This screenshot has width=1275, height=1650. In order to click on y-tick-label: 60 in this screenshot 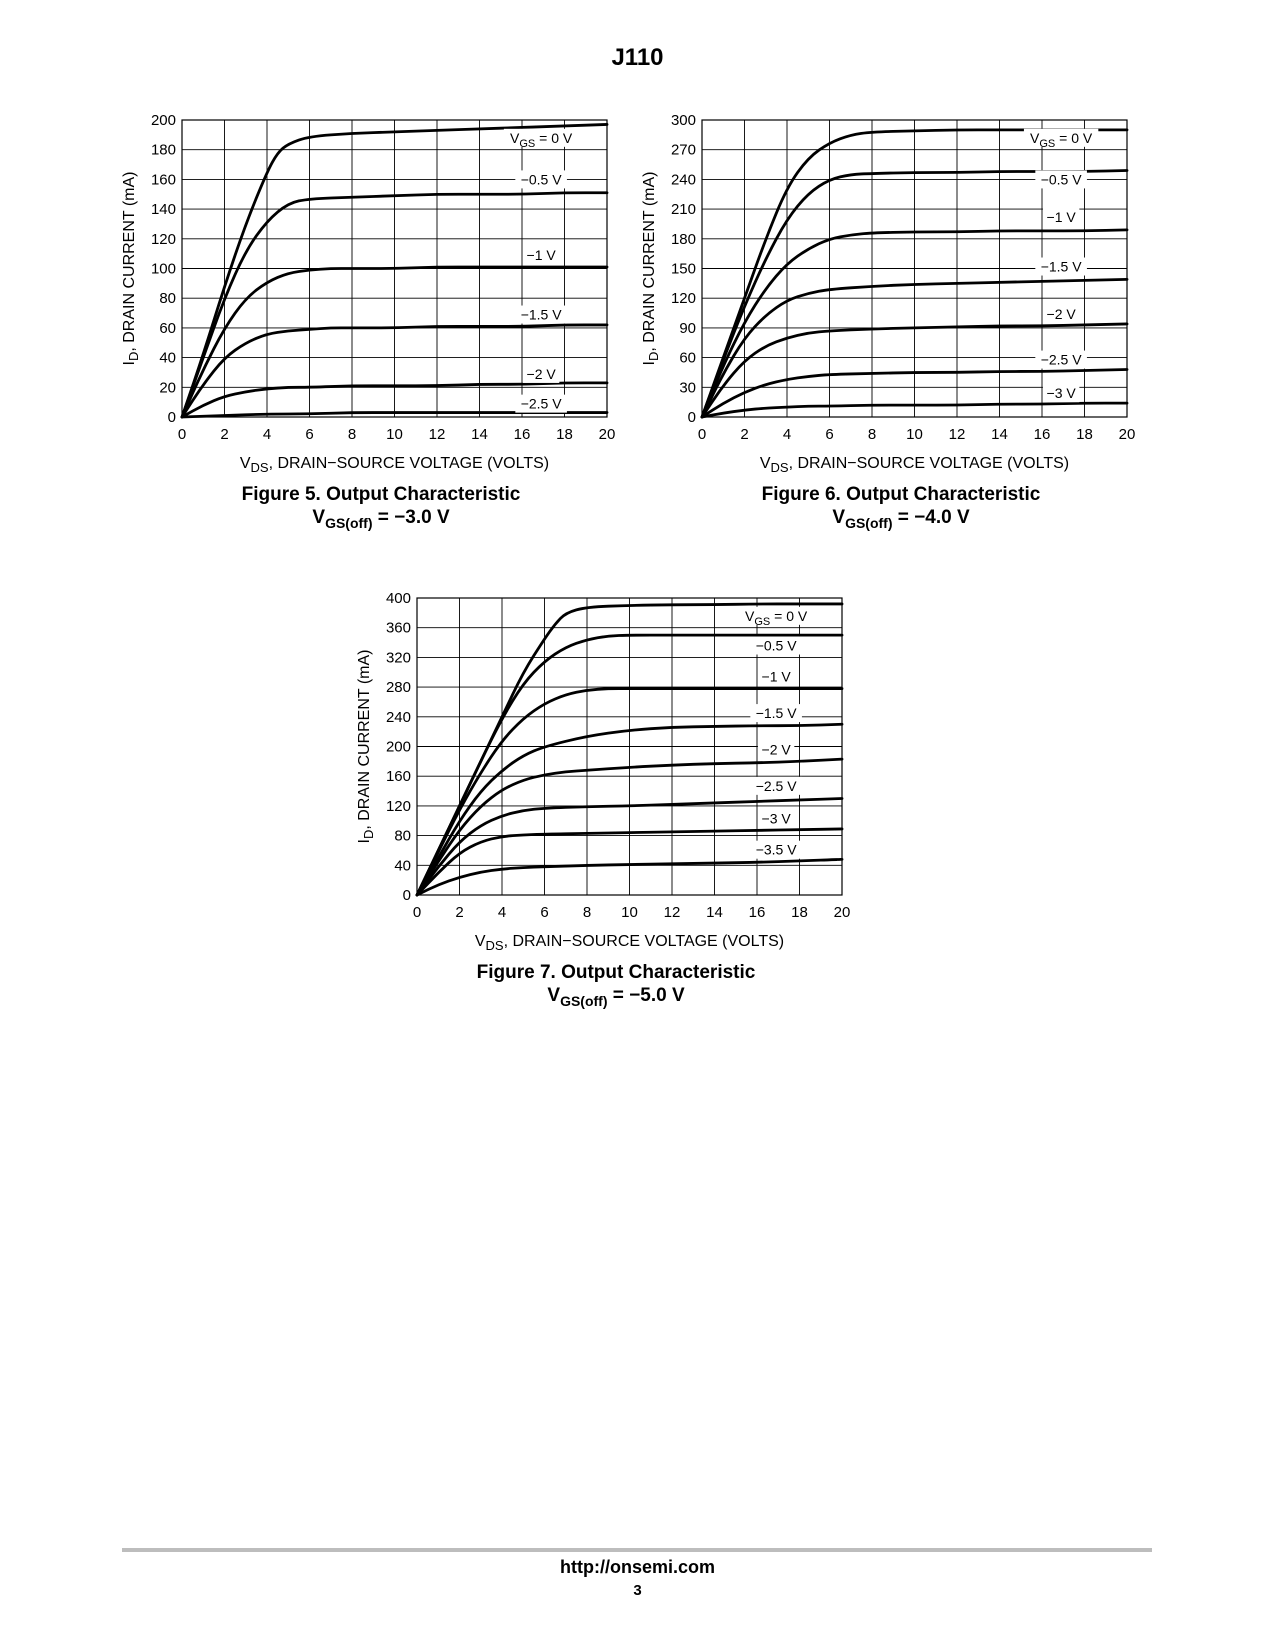, I will do `click(167, 328)`.